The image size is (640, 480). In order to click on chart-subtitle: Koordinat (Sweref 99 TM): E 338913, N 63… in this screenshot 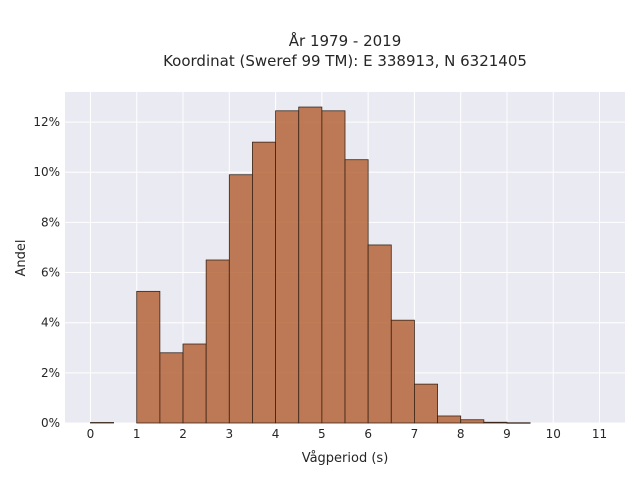, I will do `click(345, 61)`.